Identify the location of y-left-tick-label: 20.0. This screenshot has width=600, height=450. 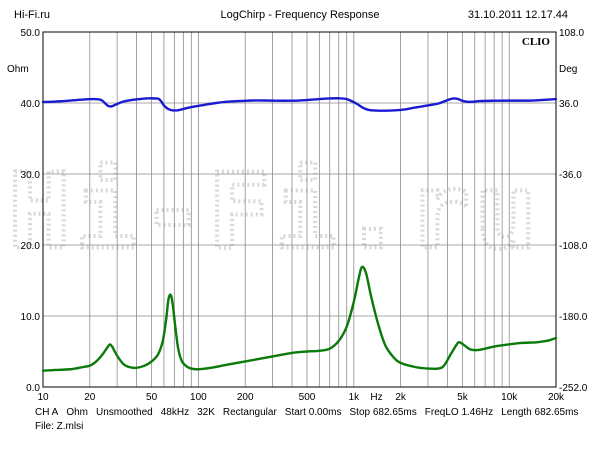
(31, 246).